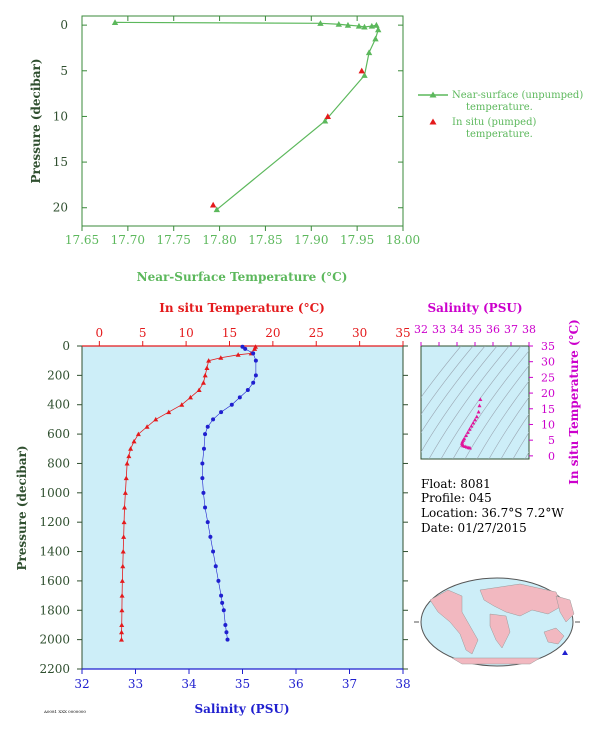  What do you see at coordinates (521, 600) in the screenshot?
I see `map-land-eurasia` at bounding box center [521, 600].